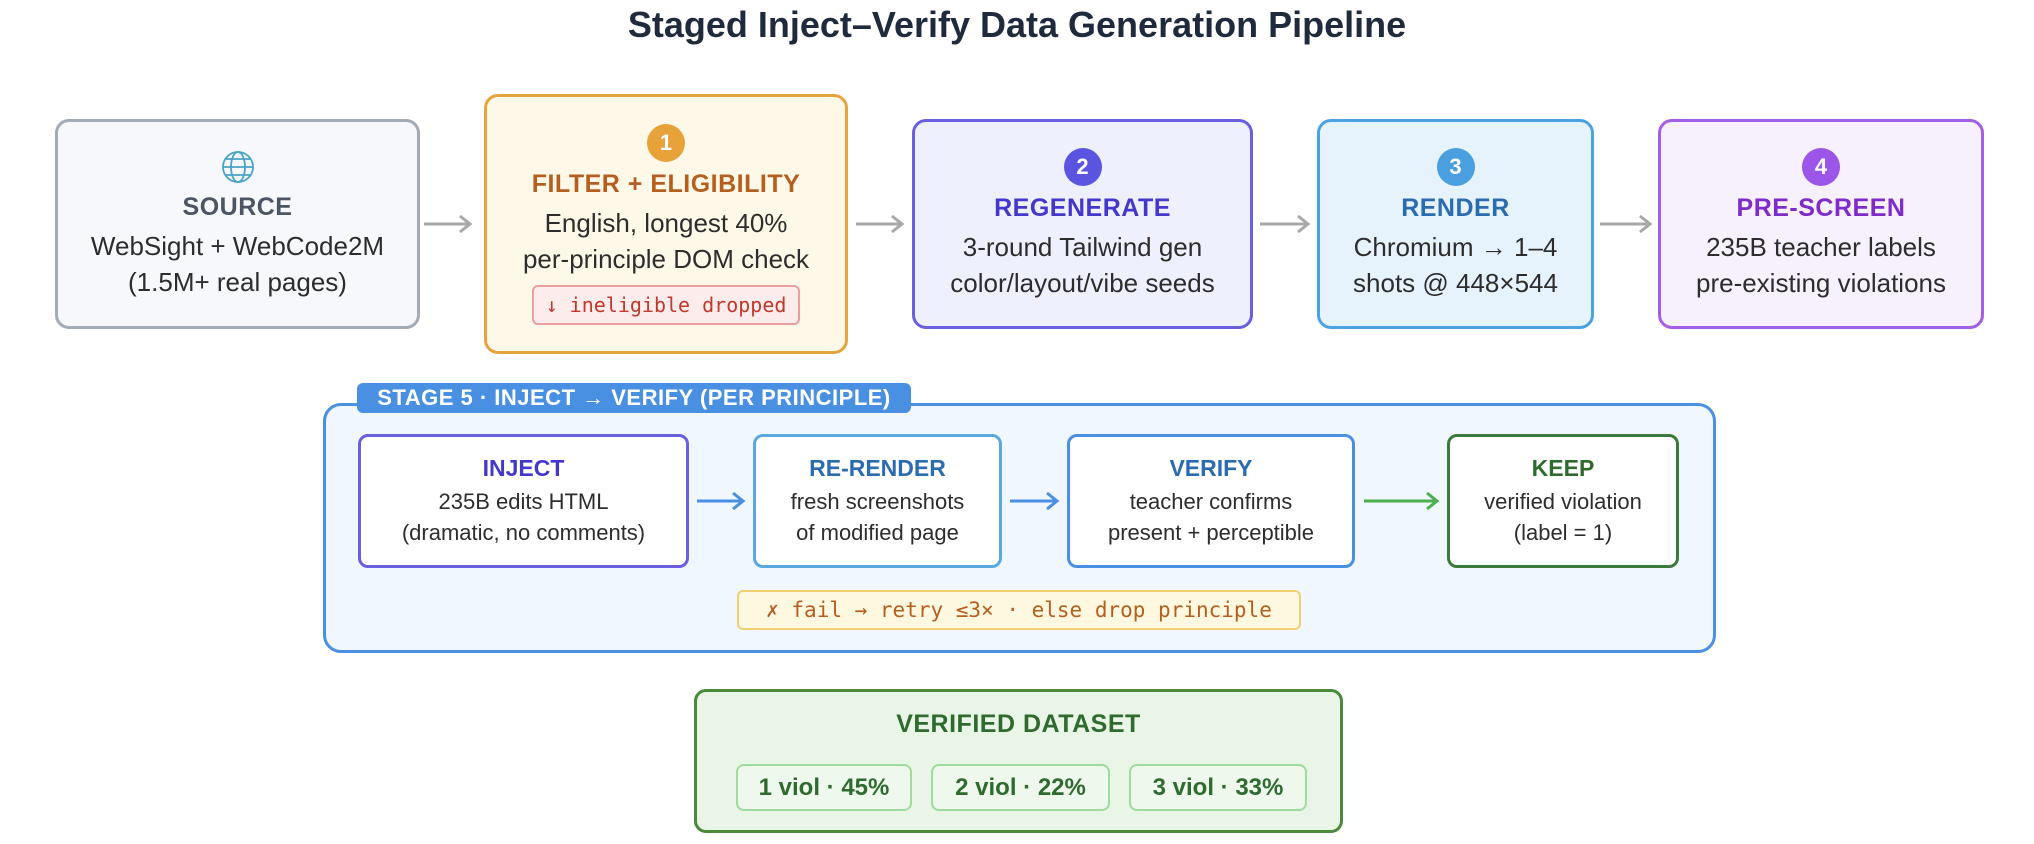 This screenshot has height=844, width=2034. Describe the element at coordinates (523, 467) in the screenshot. I see `step-label: INJECT` at that location.